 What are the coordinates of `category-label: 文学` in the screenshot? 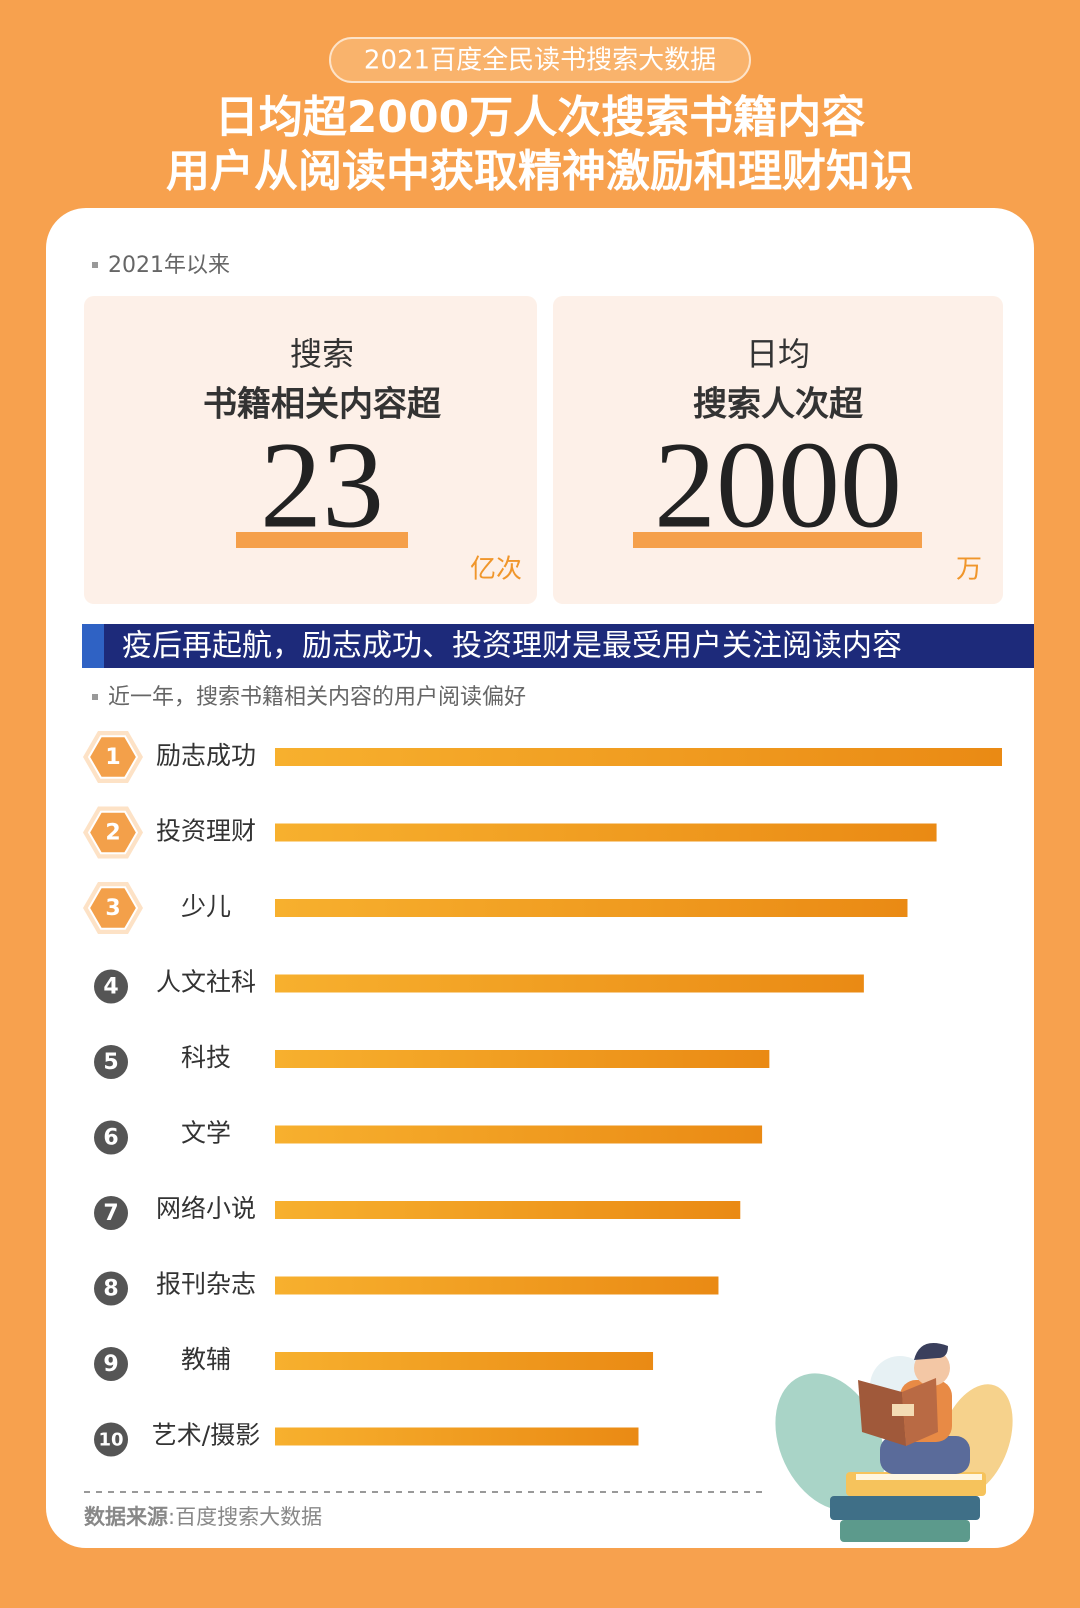 It's located at (206, 1133).